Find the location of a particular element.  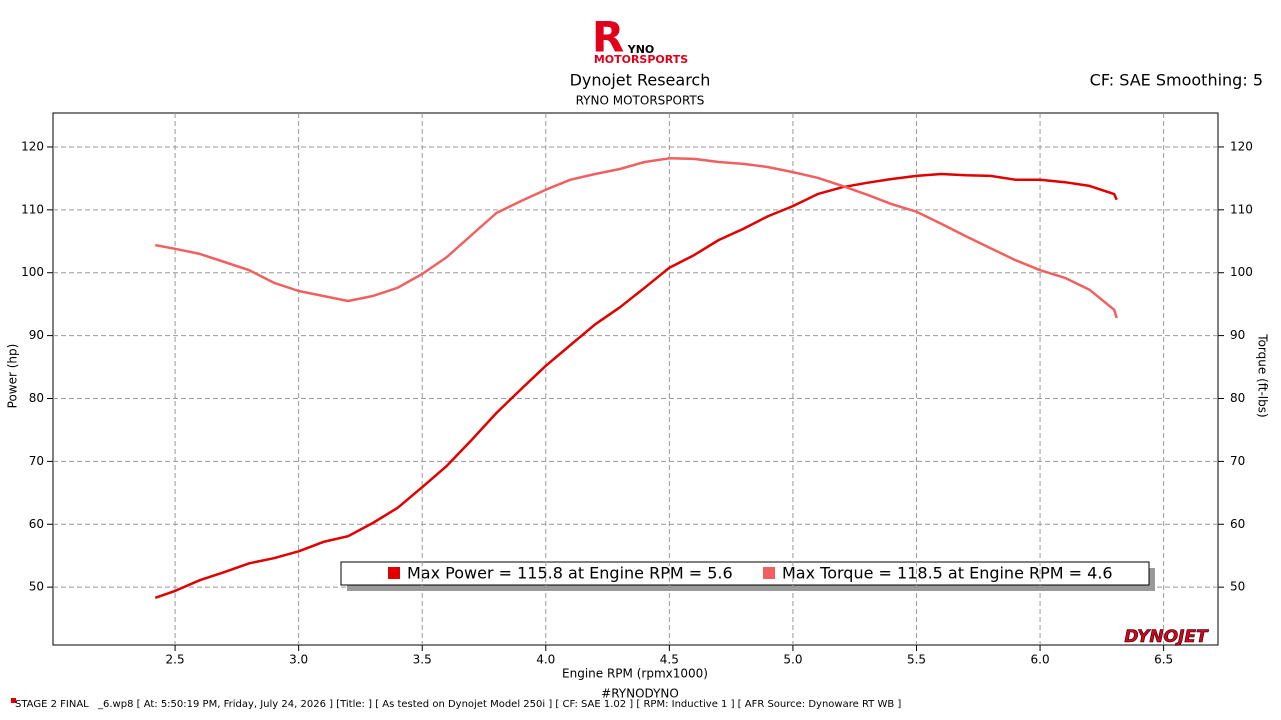

y2-tick-label: 110 is located at coordinates (1241, 209).